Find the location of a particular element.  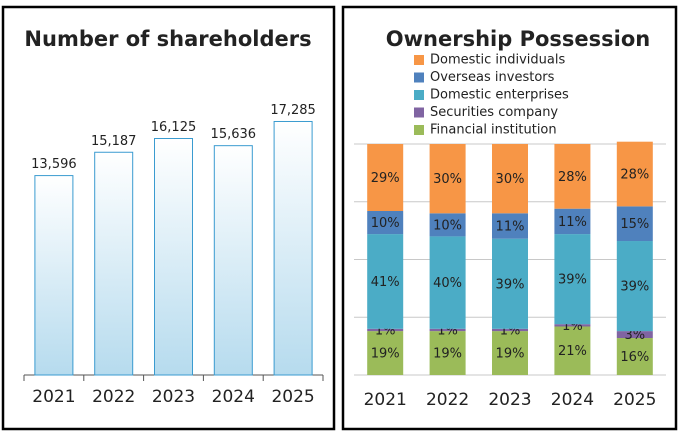

value-label: 40% is located at coordinates (447, 283).